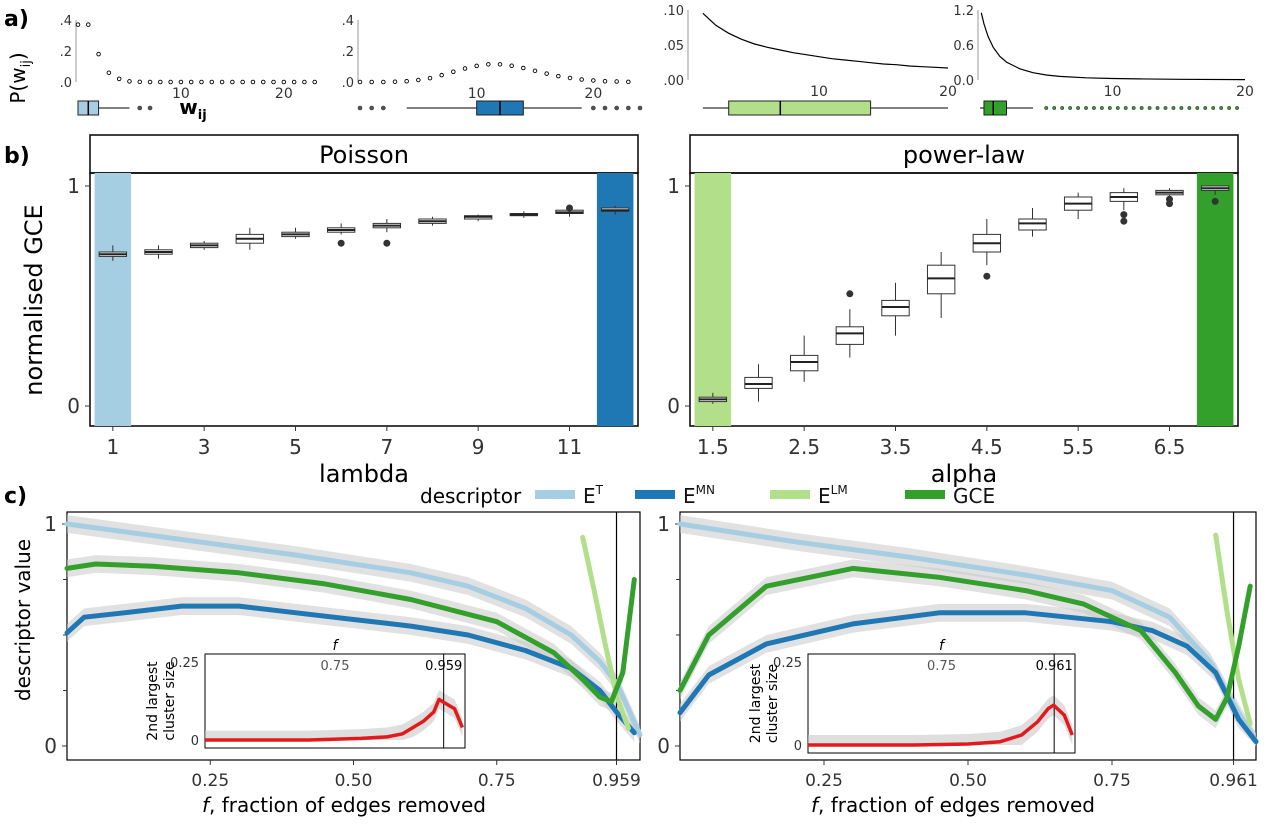 The image size is (1272, 826). Describe the element at coordinates (497, 781) in the screenshot. I see `c1-xtick-label: 0.75` at that location.